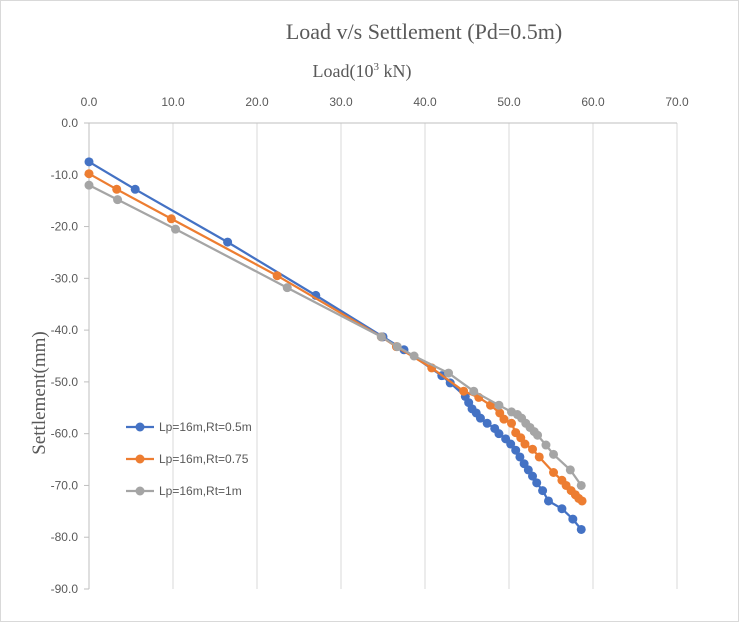 The height and width of the screenshot is (622, 739). Describe the element at coordinates (341, 102) in the screenshot. I see `x-tick-label: 30.0` at that location.